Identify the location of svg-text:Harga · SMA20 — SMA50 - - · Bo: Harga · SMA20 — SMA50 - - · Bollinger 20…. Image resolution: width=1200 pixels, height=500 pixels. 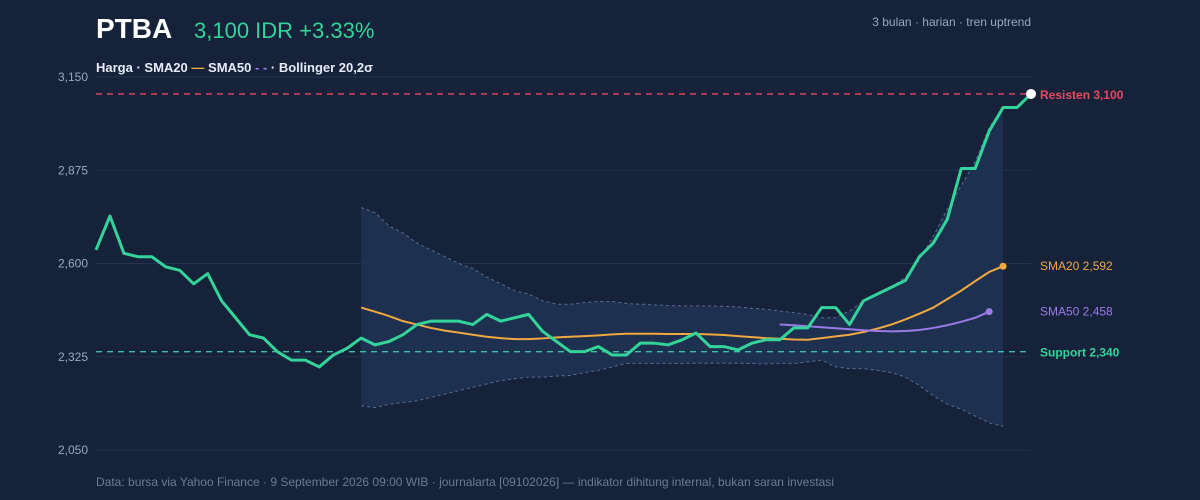
(234, 67).